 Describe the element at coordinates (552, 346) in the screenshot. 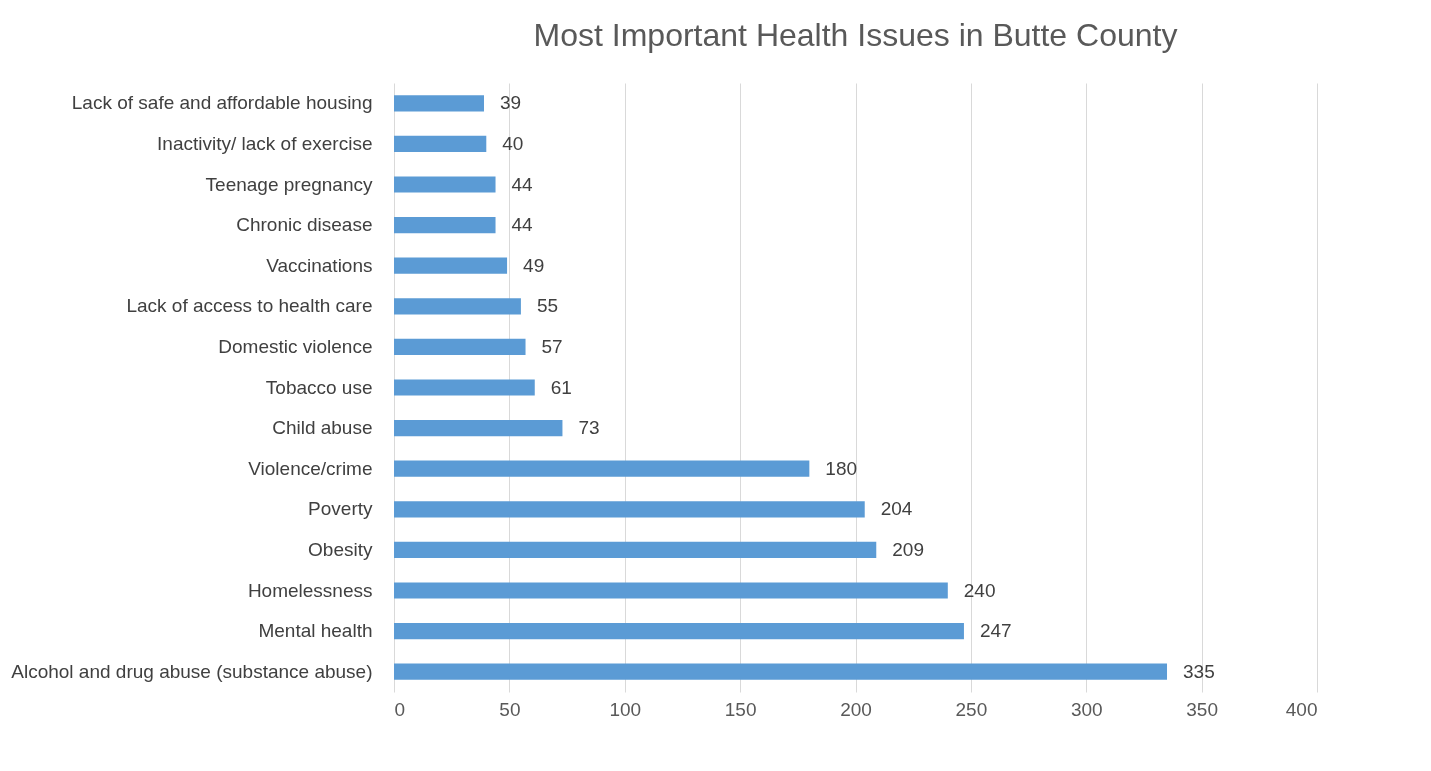

I see `data-label: 57` at that location.